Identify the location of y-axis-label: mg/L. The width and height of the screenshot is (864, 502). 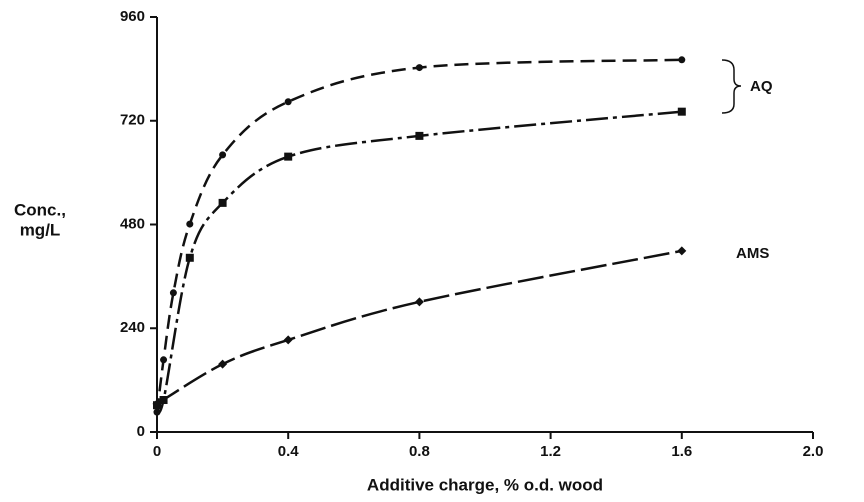
(40, 229).